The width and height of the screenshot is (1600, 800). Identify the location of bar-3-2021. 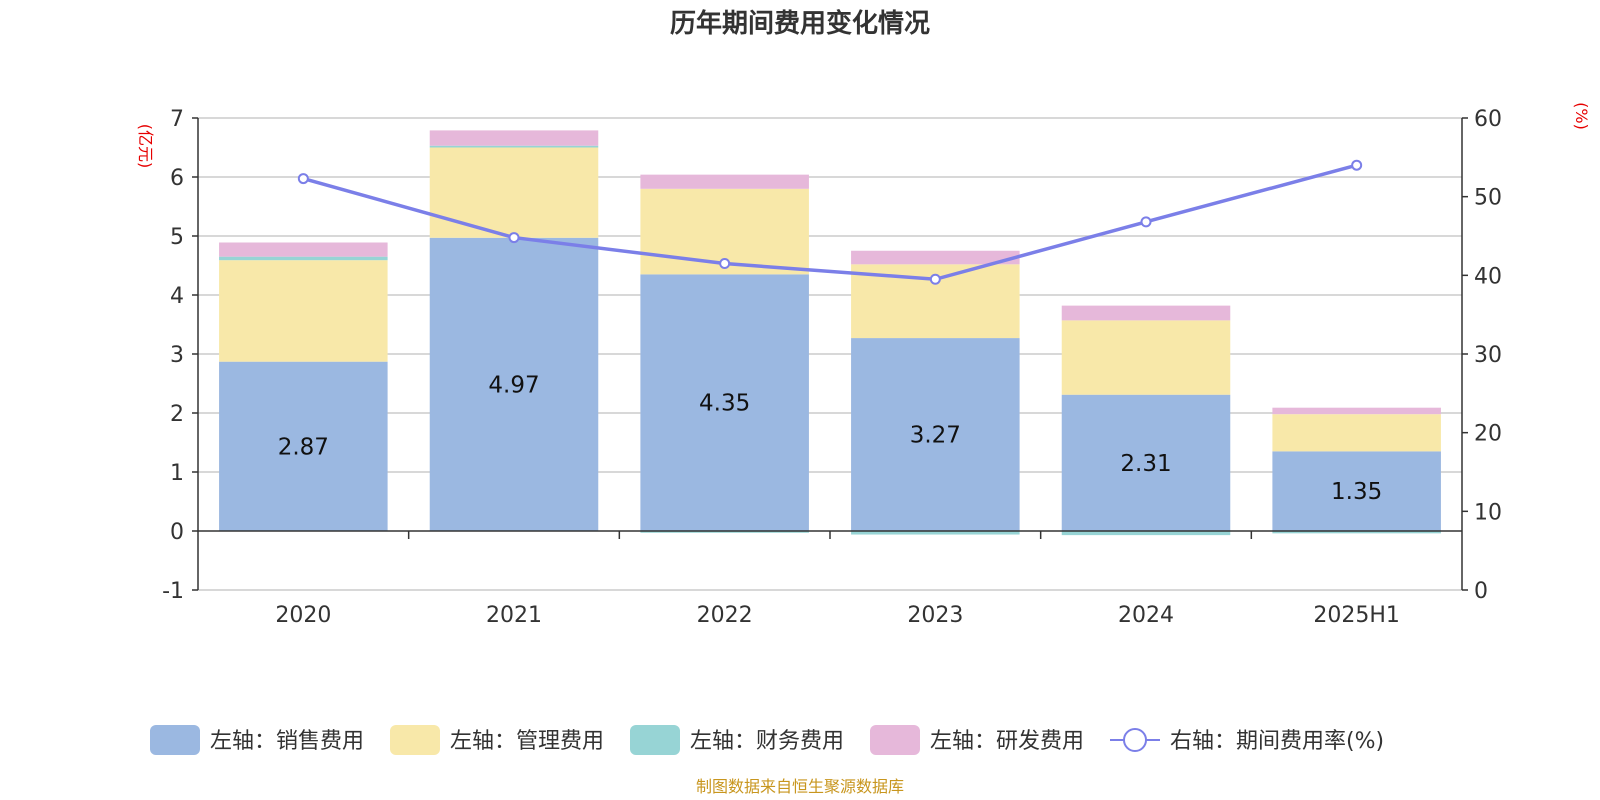
(514, 146).